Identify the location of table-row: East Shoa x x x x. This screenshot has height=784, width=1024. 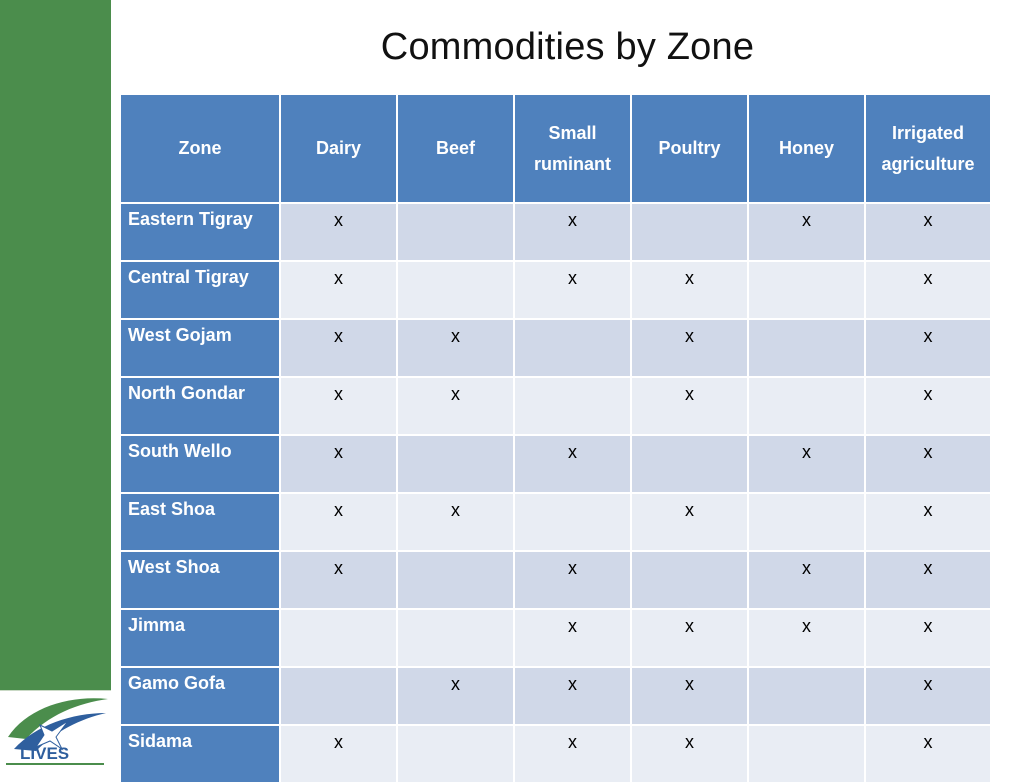
(555, 522).